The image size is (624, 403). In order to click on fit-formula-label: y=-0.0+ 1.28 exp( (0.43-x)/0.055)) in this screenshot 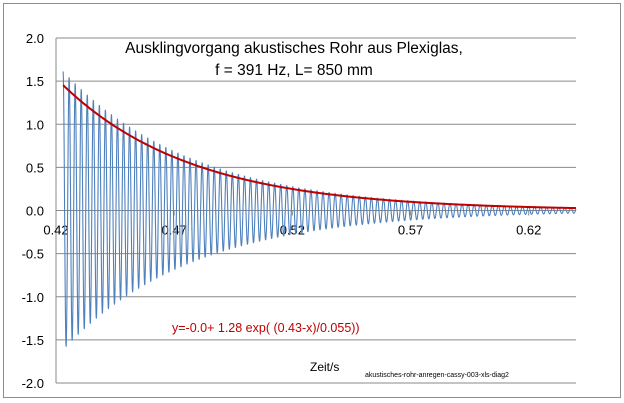, I will do `click(266, 328)`.